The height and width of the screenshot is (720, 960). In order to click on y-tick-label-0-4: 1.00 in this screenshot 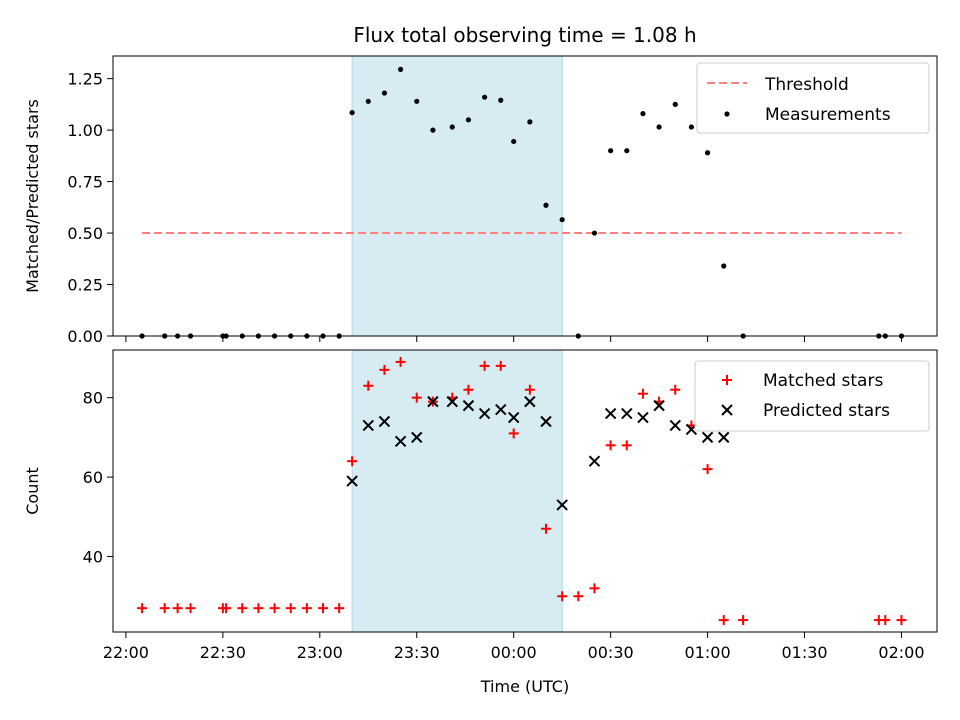, I will do `click(85, 130)`.